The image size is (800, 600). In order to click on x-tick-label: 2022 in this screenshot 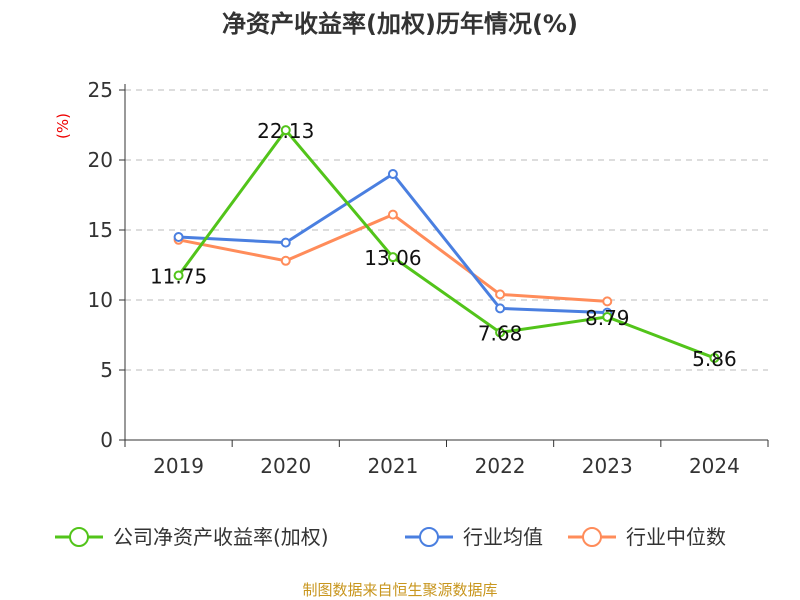, I will do `click(500, 466)`.